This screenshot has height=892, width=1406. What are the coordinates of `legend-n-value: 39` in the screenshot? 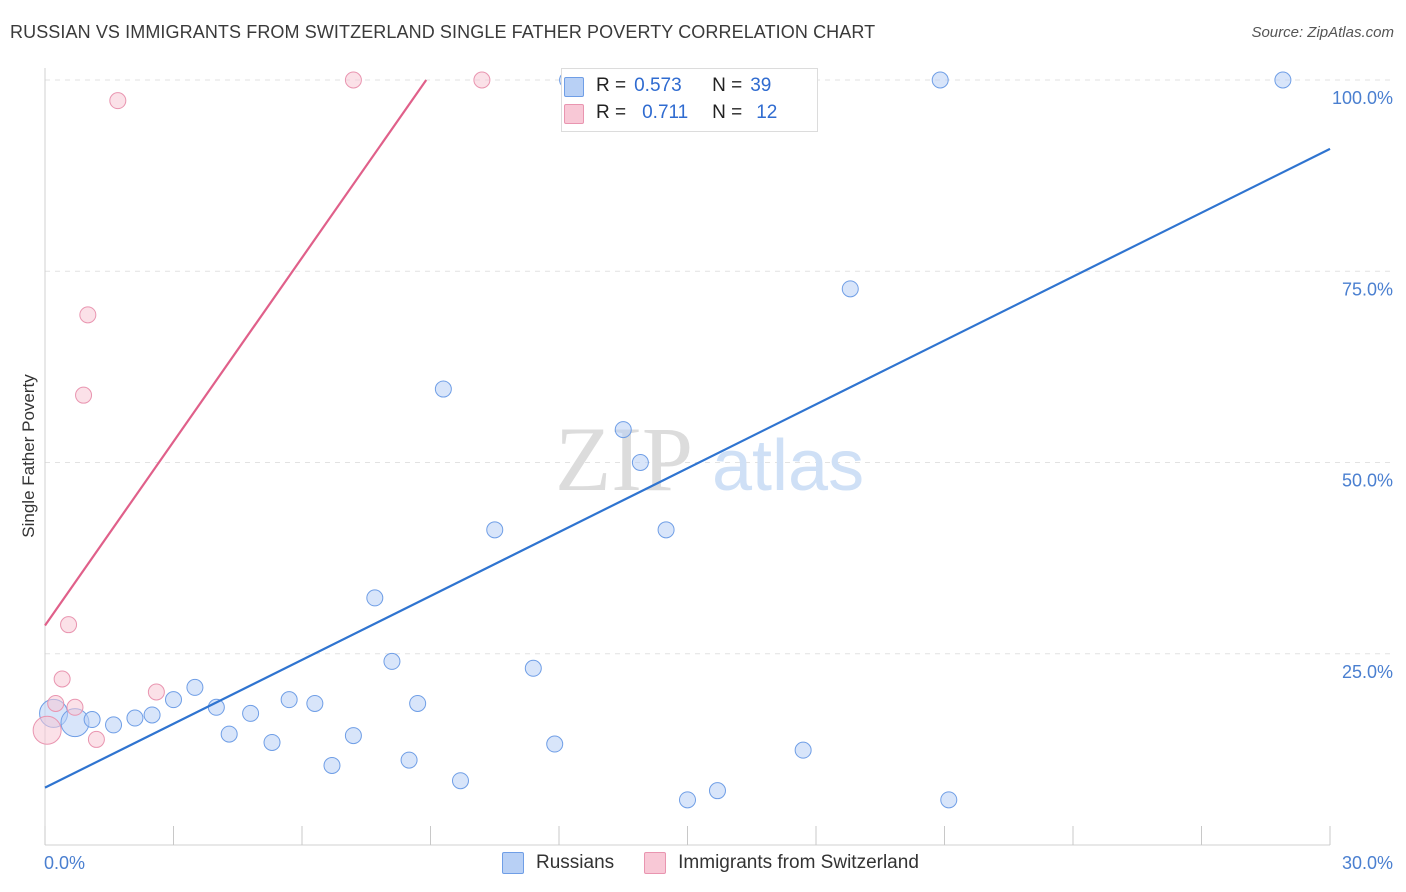 It's located at (761, 85).